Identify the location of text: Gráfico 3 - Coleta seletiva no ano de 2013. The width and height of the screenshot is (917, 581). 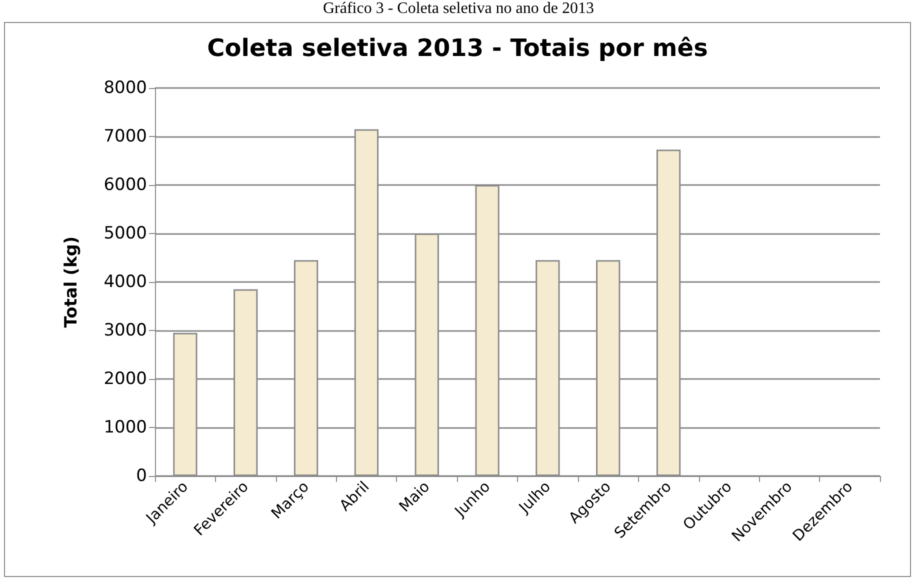
(459, 9).